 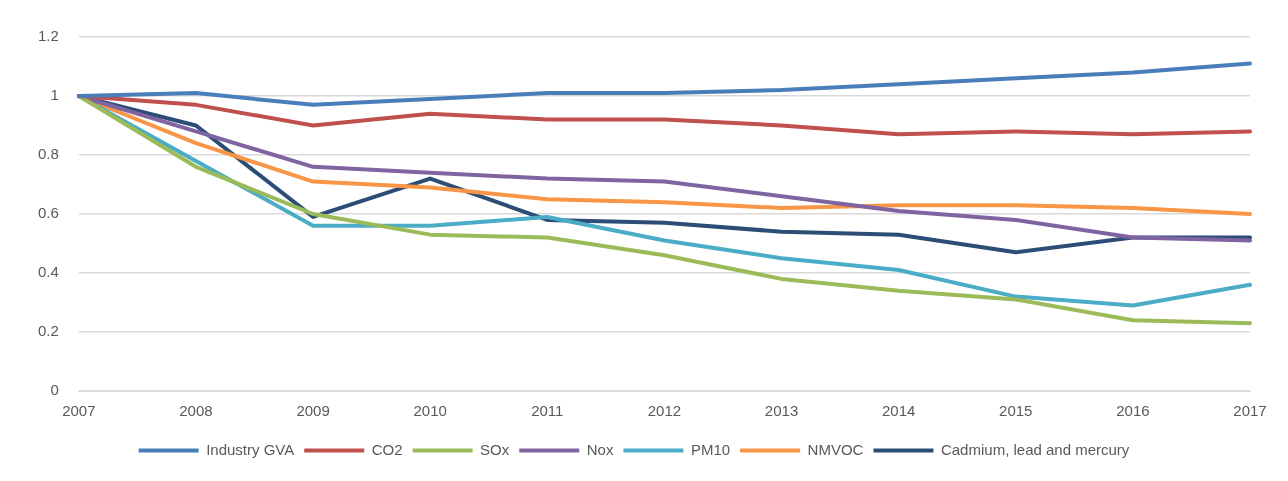 I want to click on x-tick-label: 2014, so click(x=898, y=411).